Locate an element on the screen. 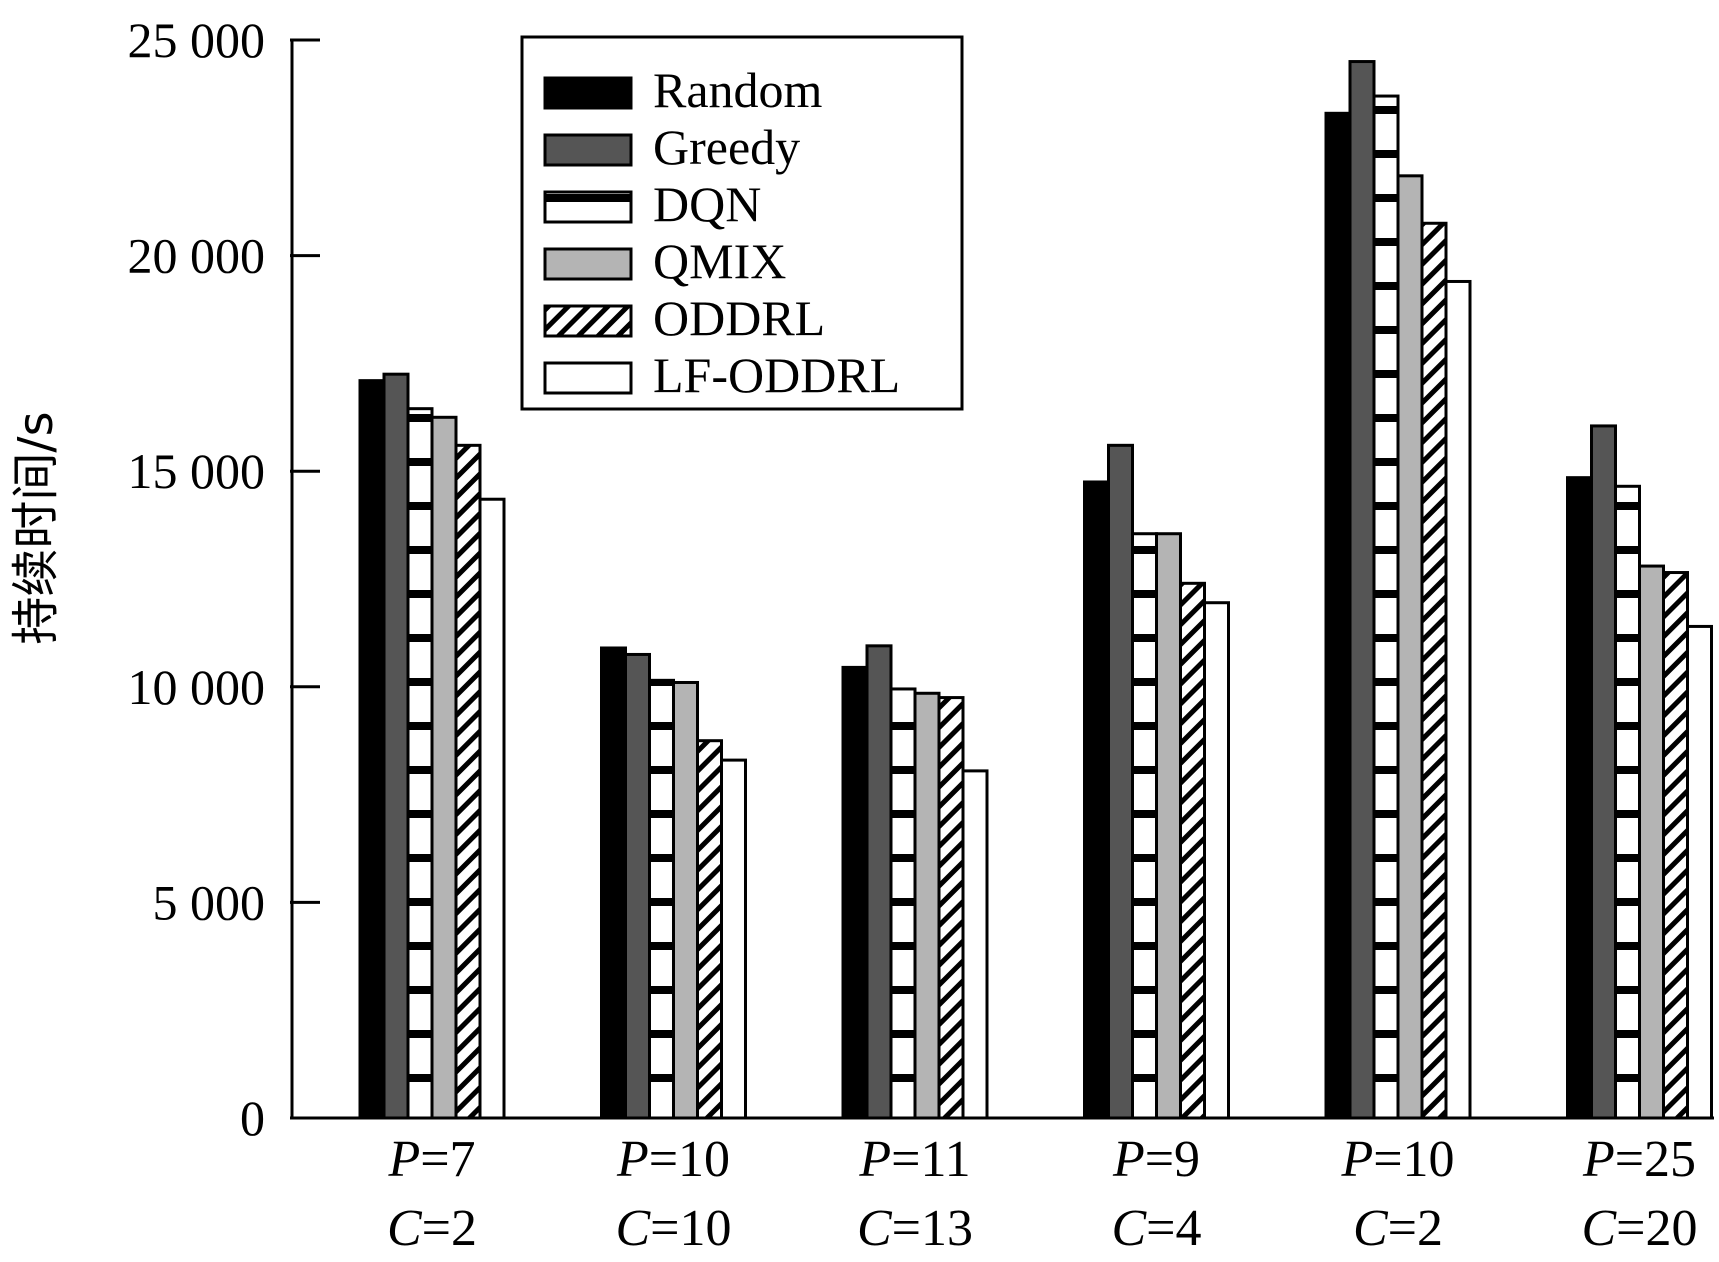 The image size is (1719, 1262). legend-label: LF-ODDRL is located at coordinates (776, 375).